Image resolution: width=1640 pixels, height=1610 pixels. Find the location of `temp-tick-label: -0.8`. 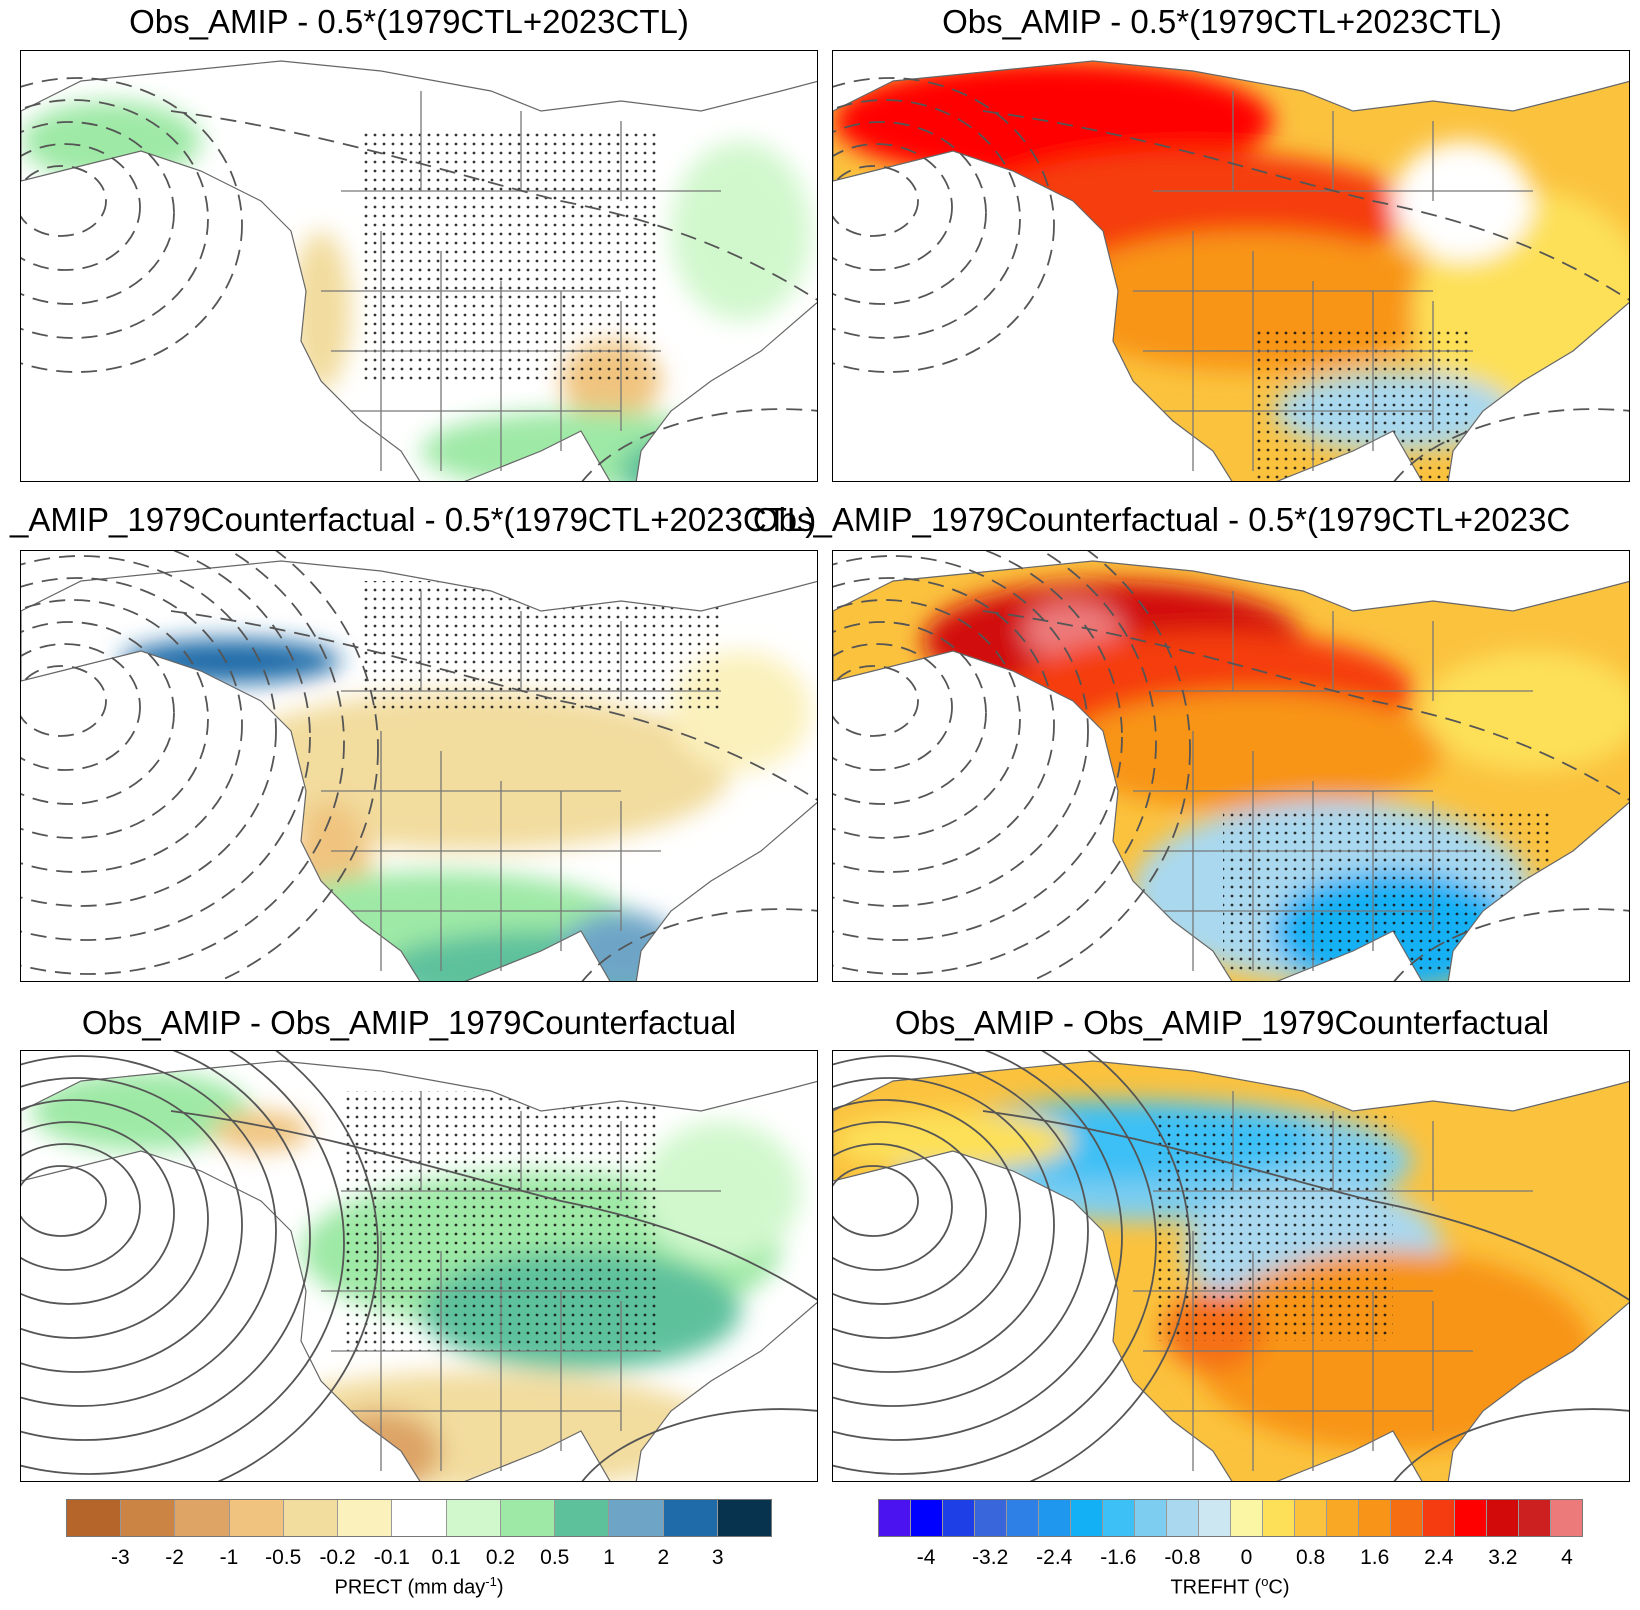

temp-tick-label: -0.8 is located at coordinates (1182, 1557).